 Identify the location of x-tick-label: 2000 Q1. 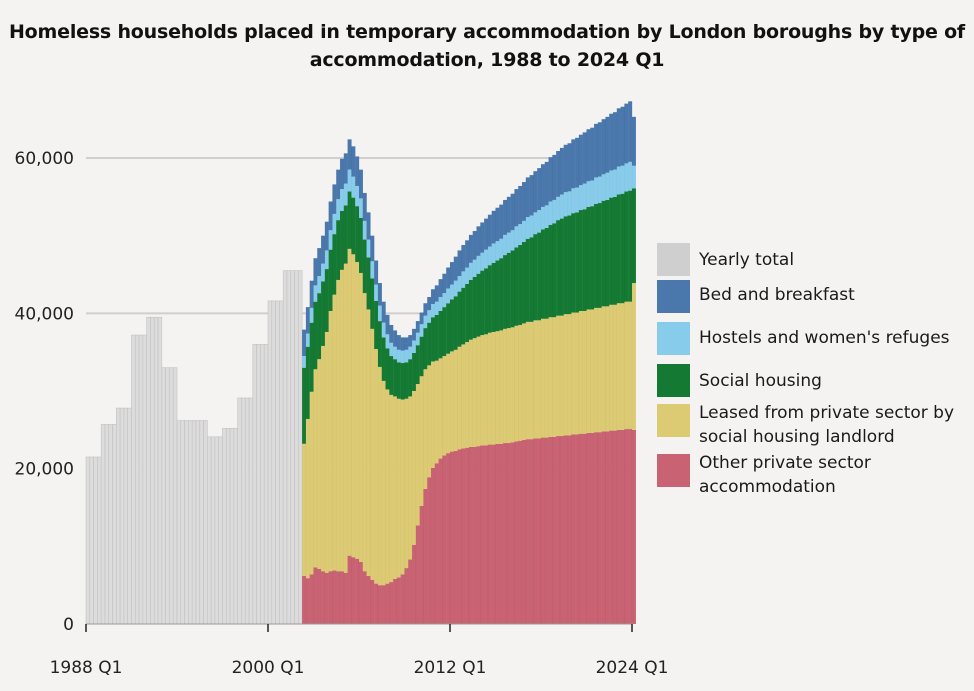
(268, 668).